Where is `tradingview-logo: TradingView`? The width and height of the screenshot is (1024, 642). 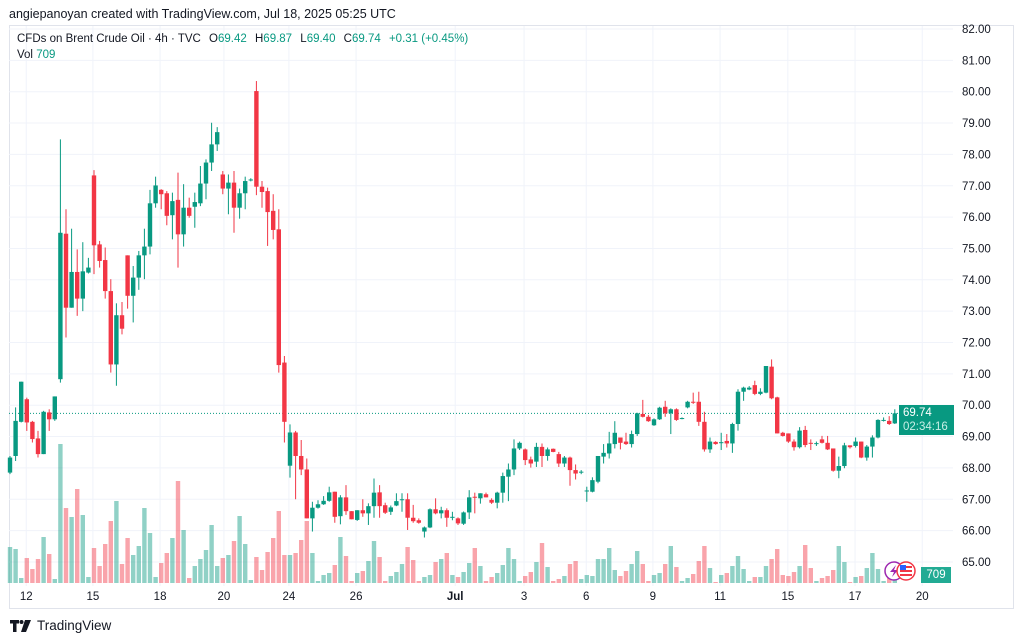 tradingview-logo: TradingView is located at coordinates (60, 625).